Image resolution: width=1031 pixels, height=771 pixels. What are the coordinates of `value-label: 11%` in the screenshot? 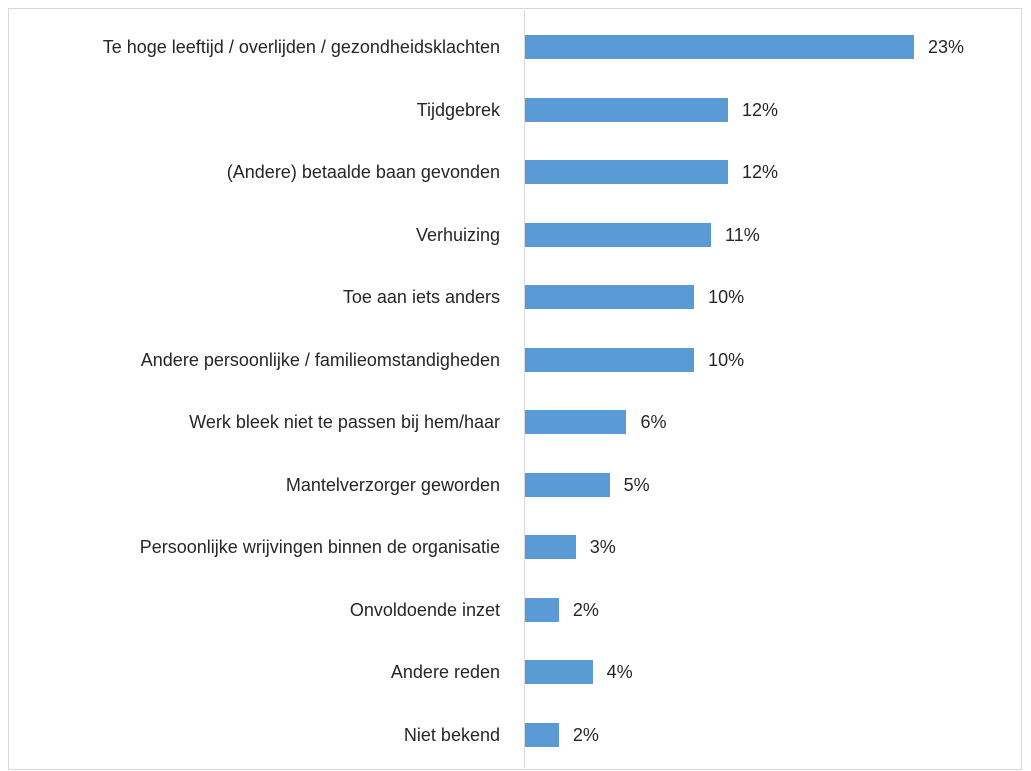 It's located at (742, 234).